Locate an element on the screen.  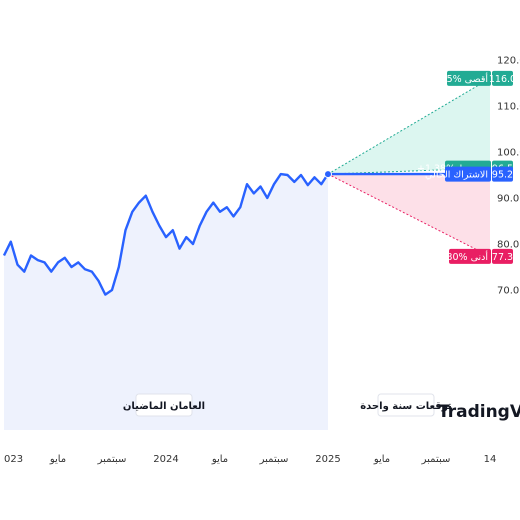
low-tag: −18.80% أدنى 77.3 is located at coordinates (468, 256).